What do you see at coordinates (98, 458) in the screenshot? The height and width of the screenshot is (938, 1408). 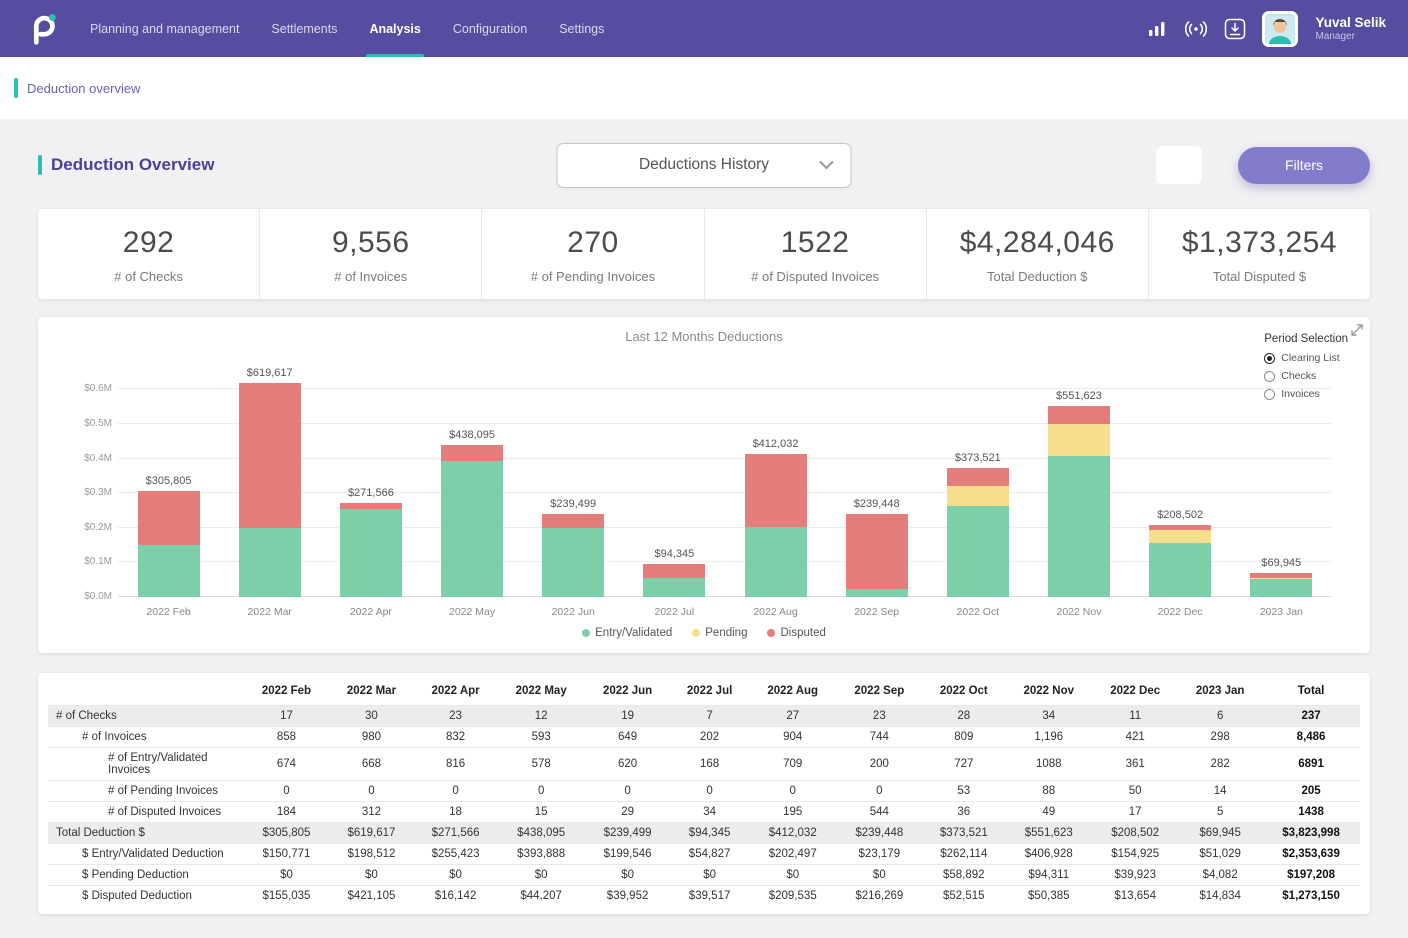 I see `y-axis-tick: $0.4M` at bounding box center [98, 458].